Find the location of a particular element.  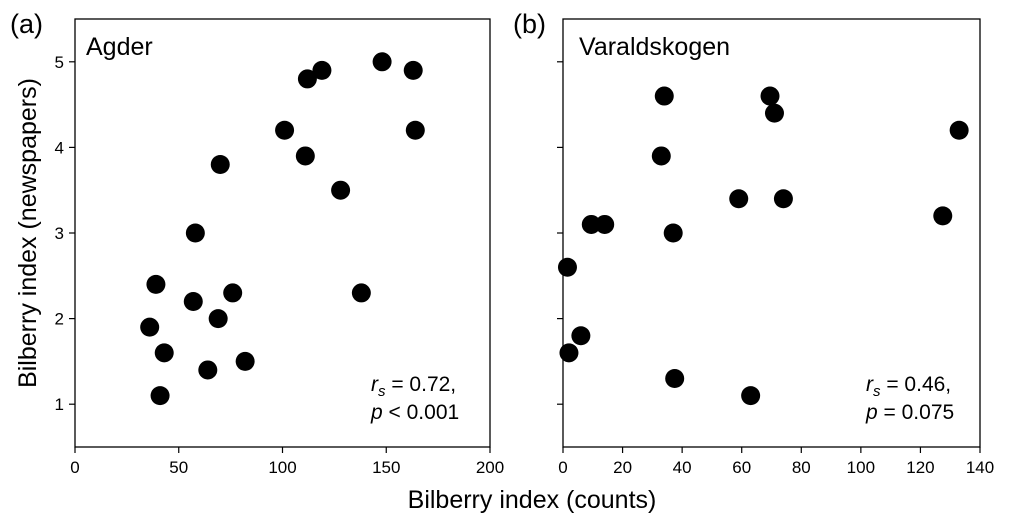

x-tick-label: 50 is located at coordinates (178, 467).